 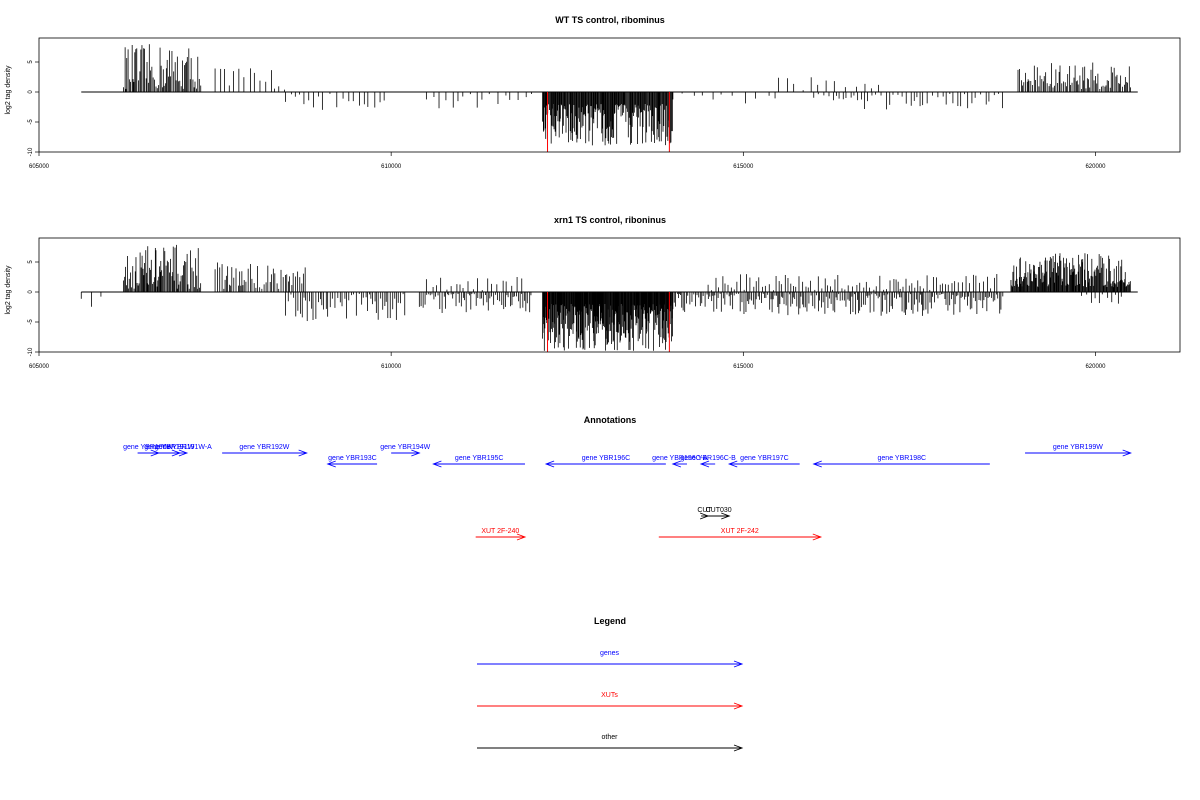 I want to click on feature-label: XUT 2F-240, so click(x=500, y=531).